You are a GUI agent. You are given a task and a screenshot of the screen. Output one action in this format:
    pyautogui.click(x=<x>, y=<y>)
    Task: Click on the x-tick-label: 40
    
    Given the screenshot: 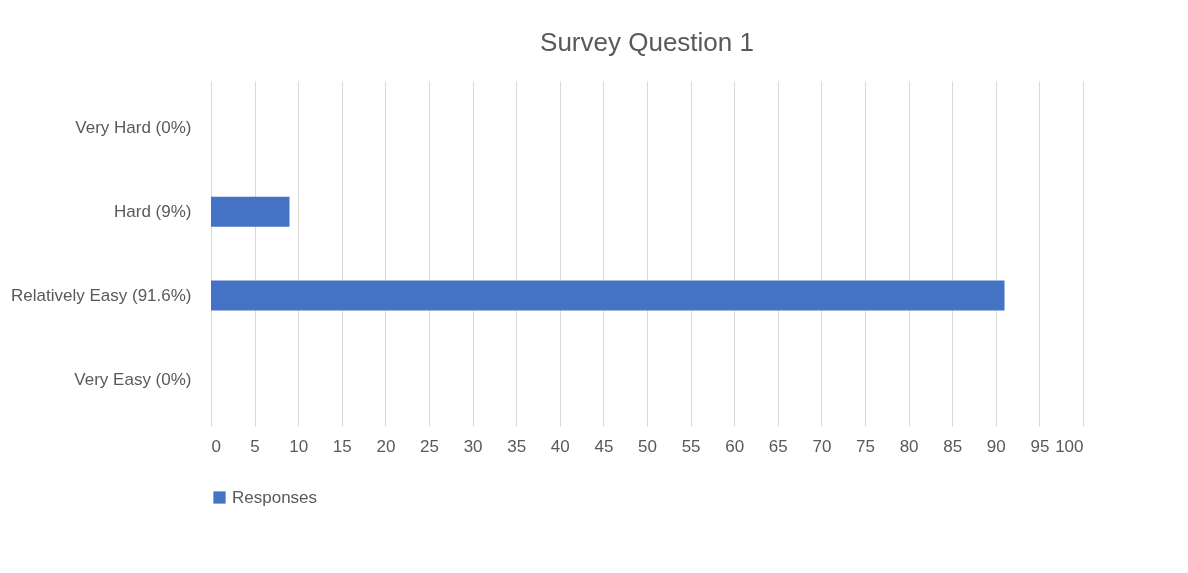 What is the action you would take?
    pyautogui.click(x=560, y=446)
    